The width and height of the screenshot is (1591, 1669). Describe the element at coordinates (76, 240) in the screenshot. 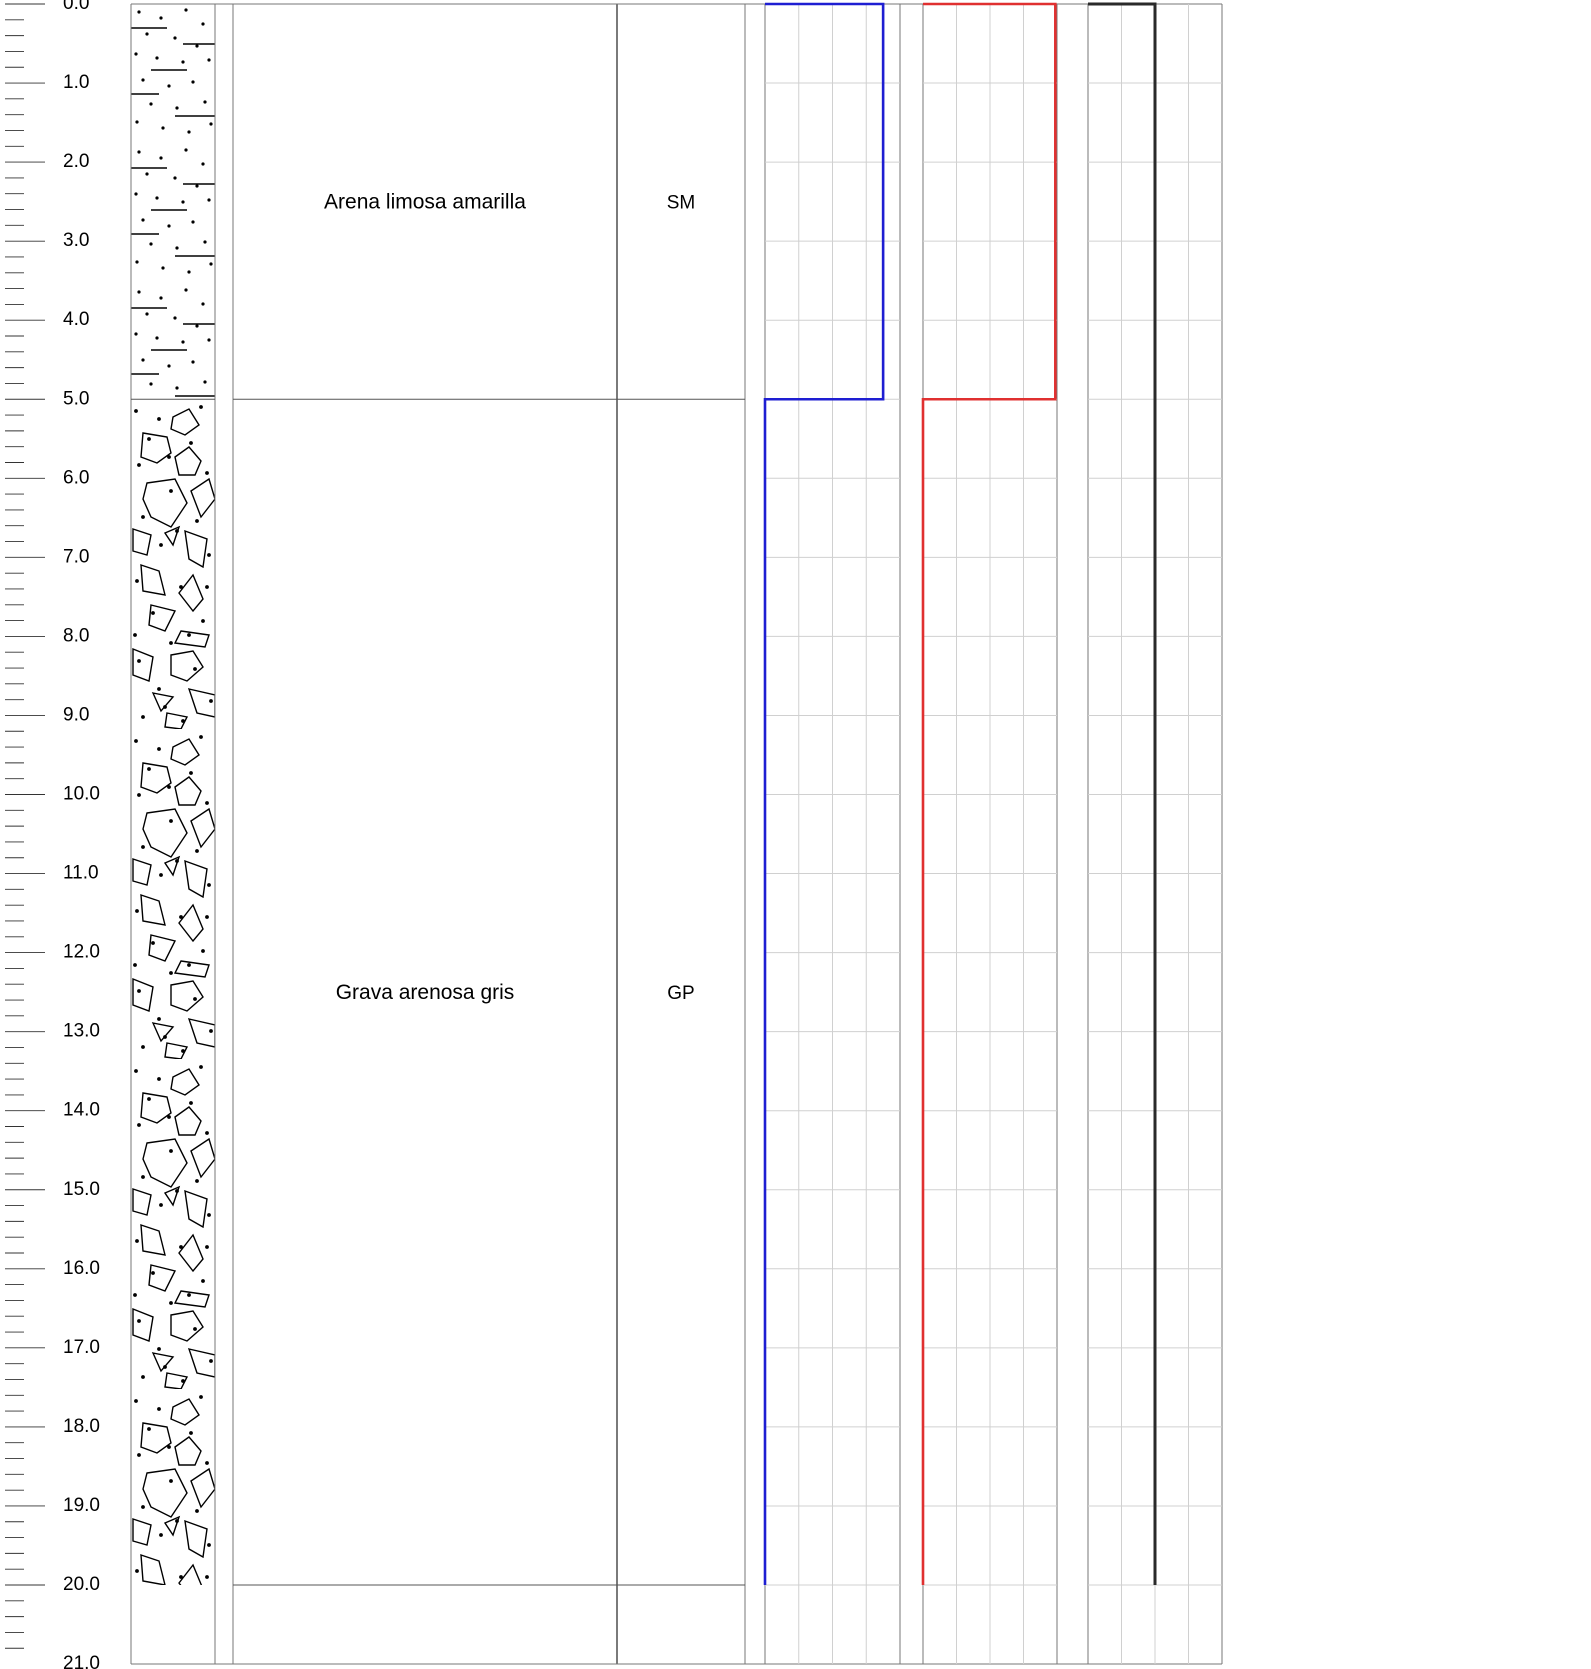

I see `depth-label: 3.0` at that location.